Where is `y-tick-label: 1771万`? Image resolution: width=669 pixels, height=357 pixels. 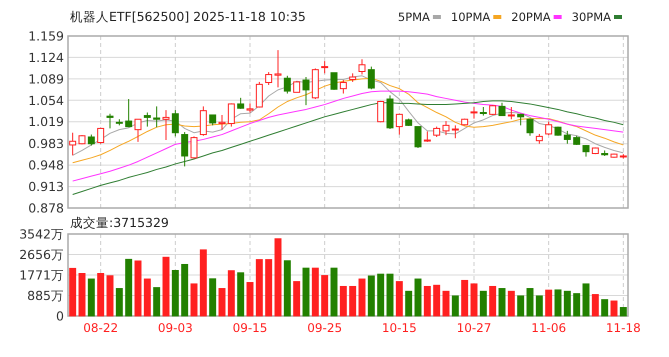 y-tick-label: 1771万 is located at coordinates (41, 275).